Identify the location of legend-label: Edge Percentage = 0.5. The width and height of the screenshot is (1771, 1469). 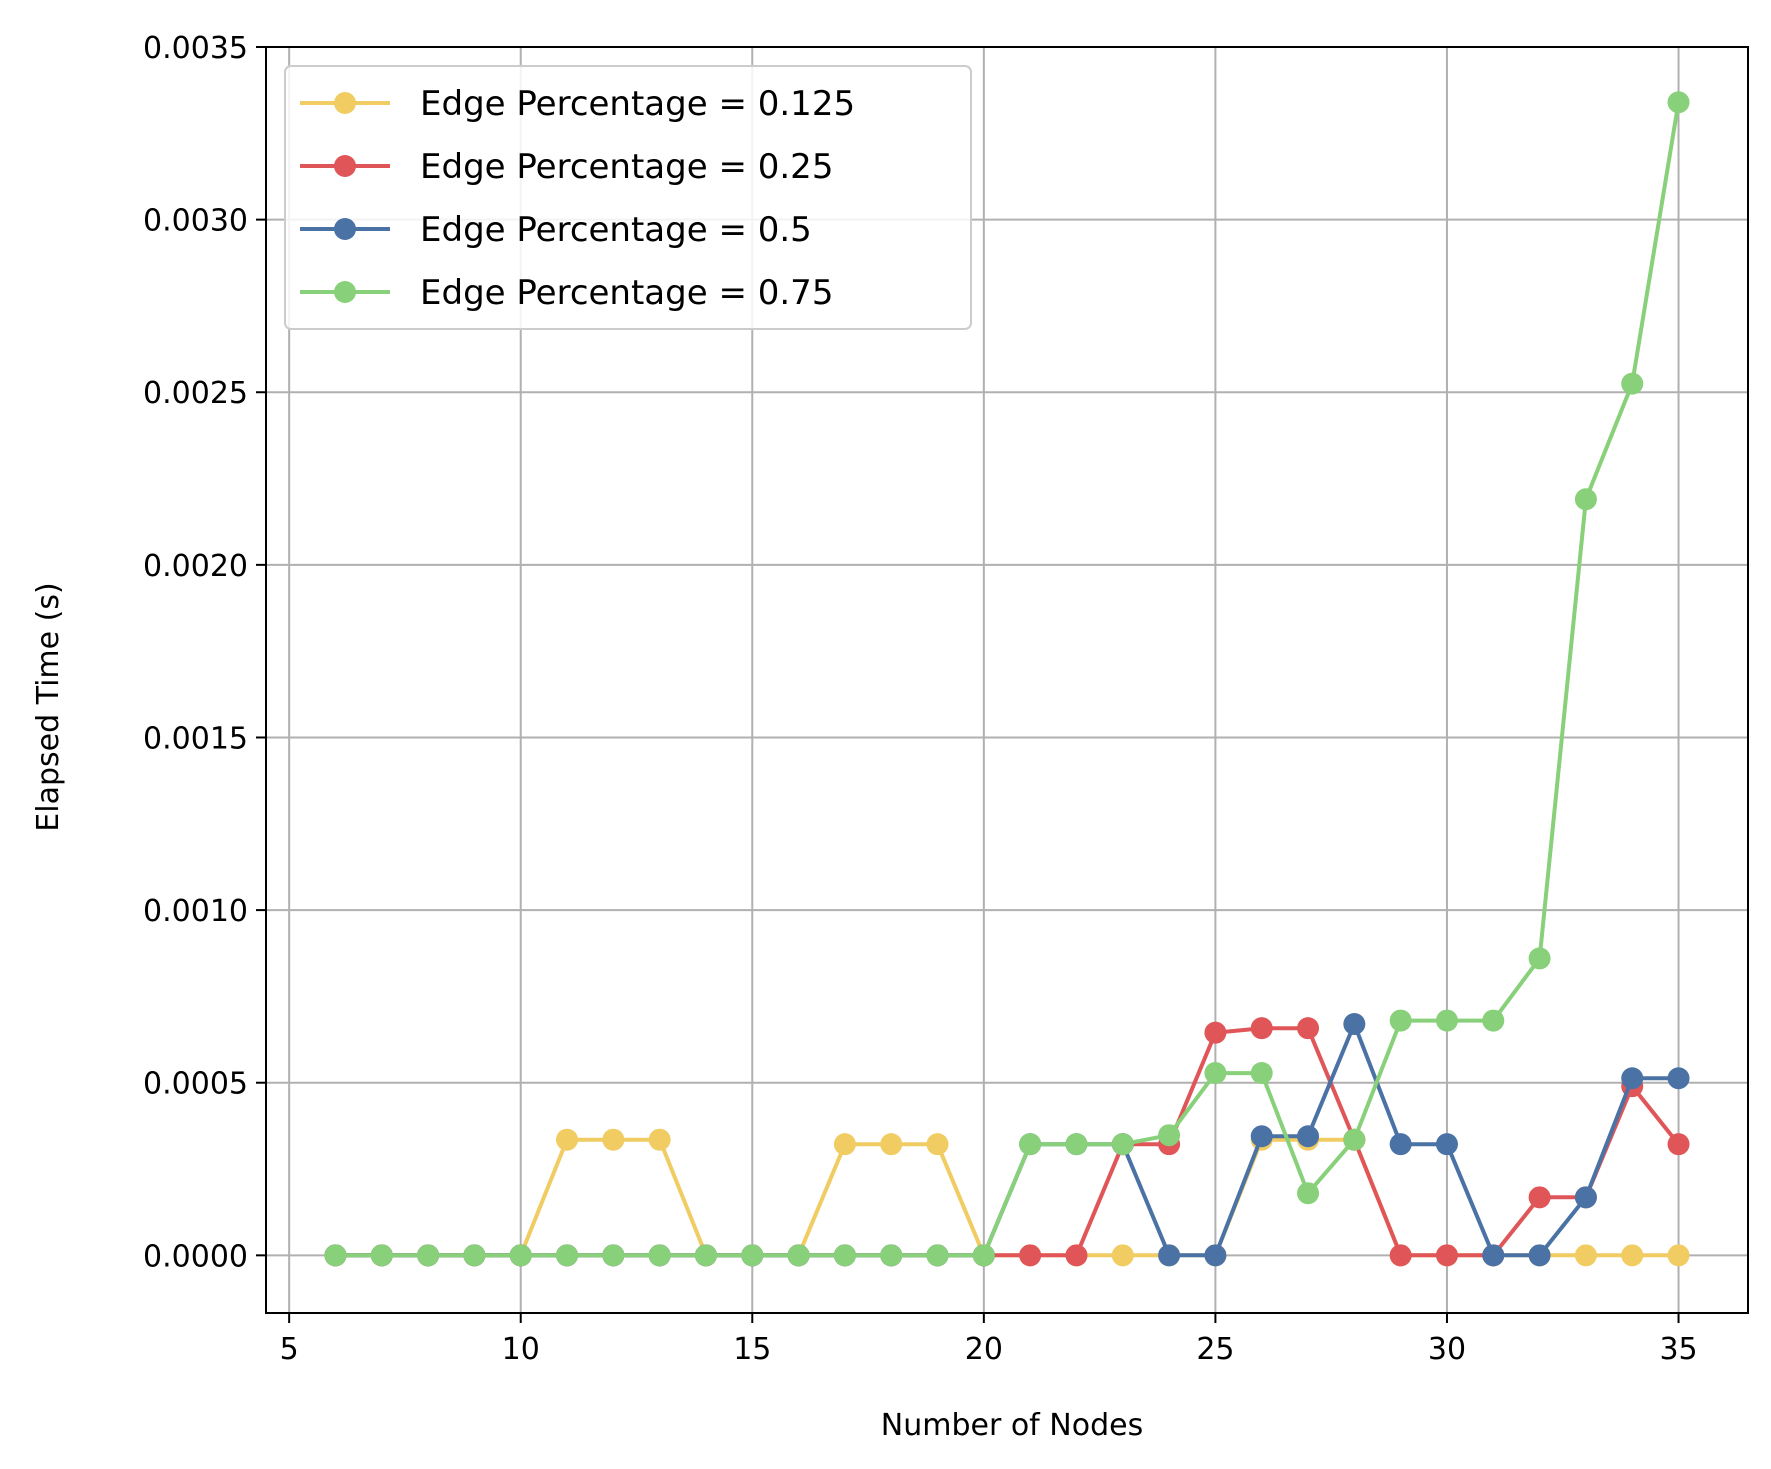
(616, 230).